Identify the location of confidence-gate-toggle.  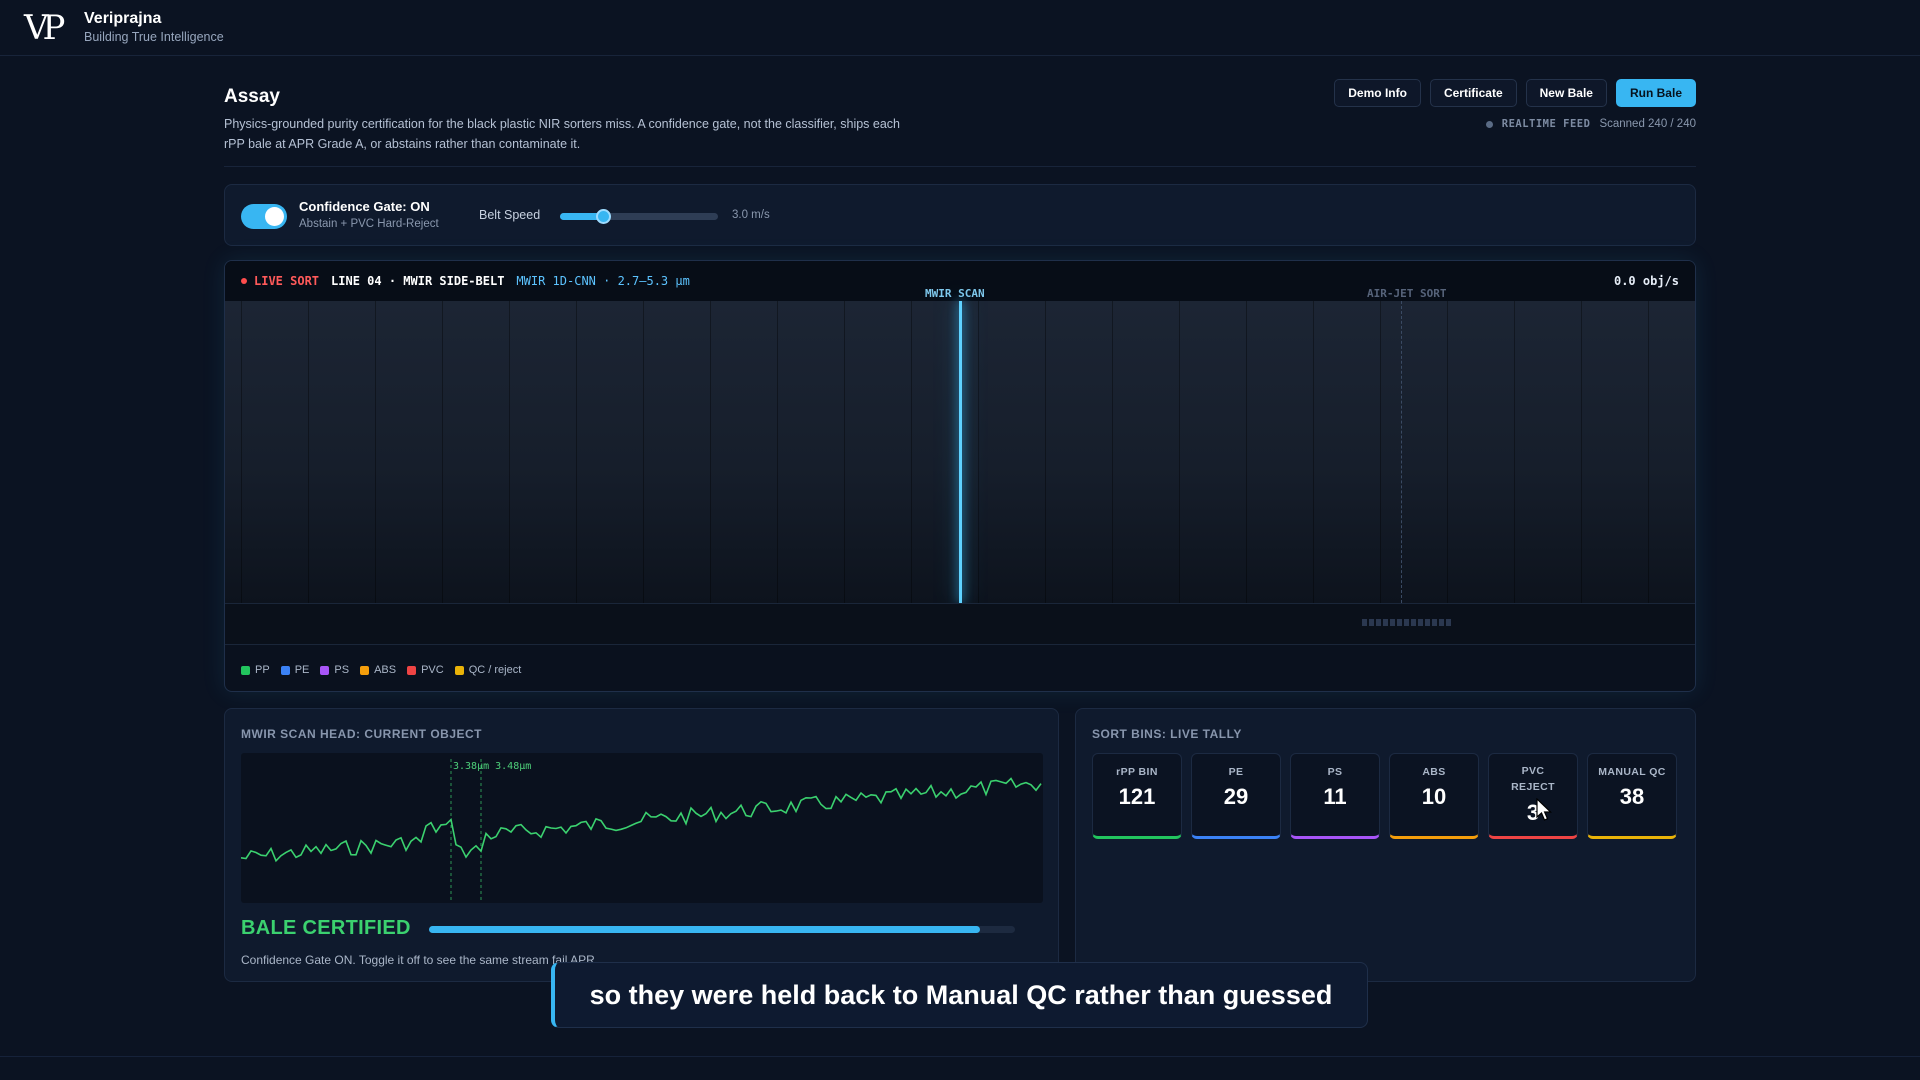
(264, 216).